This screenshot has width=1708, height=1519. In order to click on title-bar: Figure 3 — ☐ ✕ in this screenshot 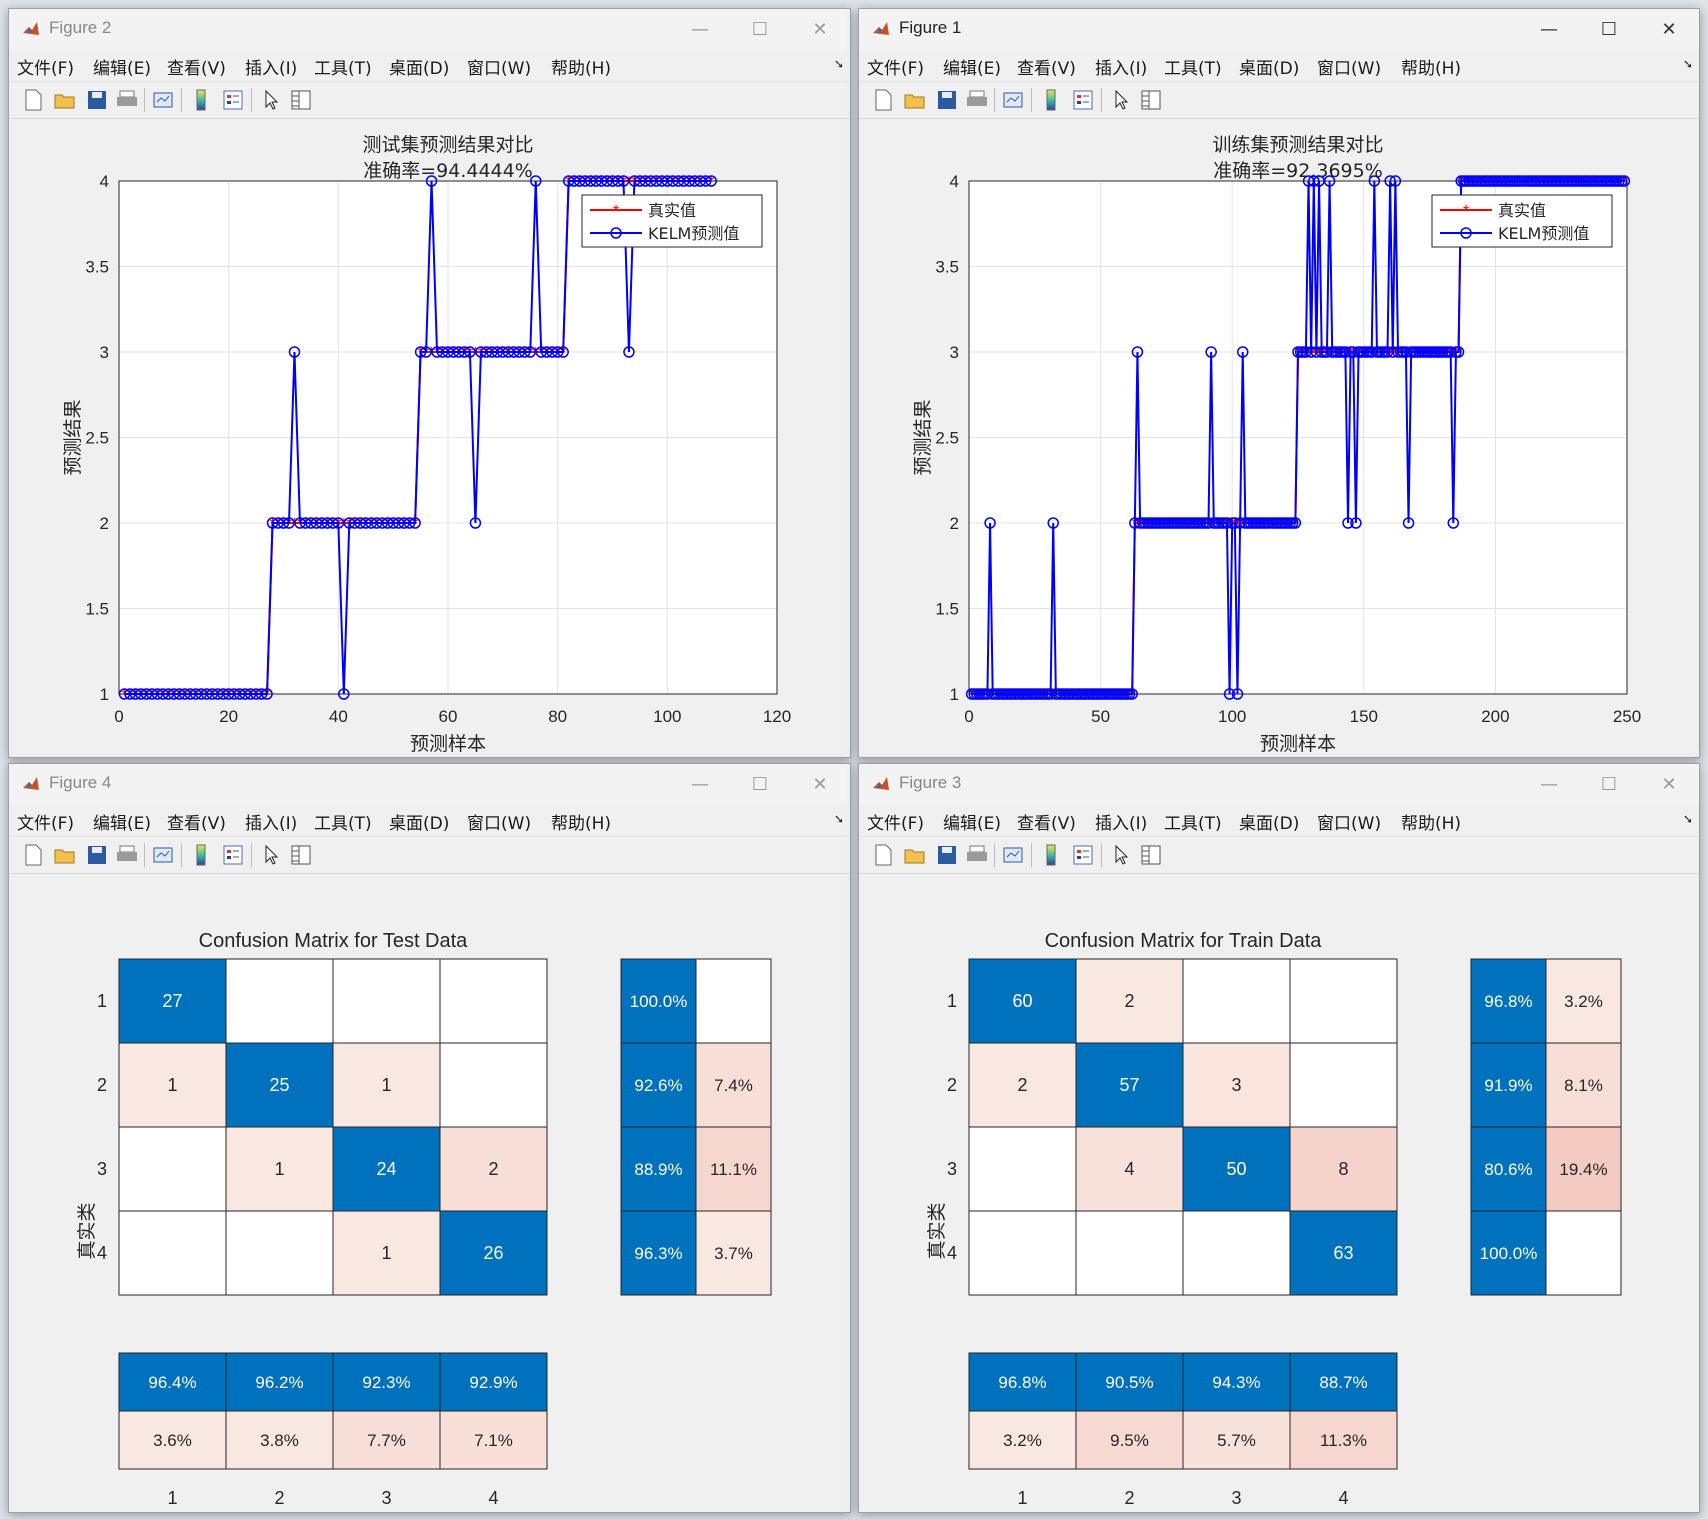, I will do `click(1279, 784)`.